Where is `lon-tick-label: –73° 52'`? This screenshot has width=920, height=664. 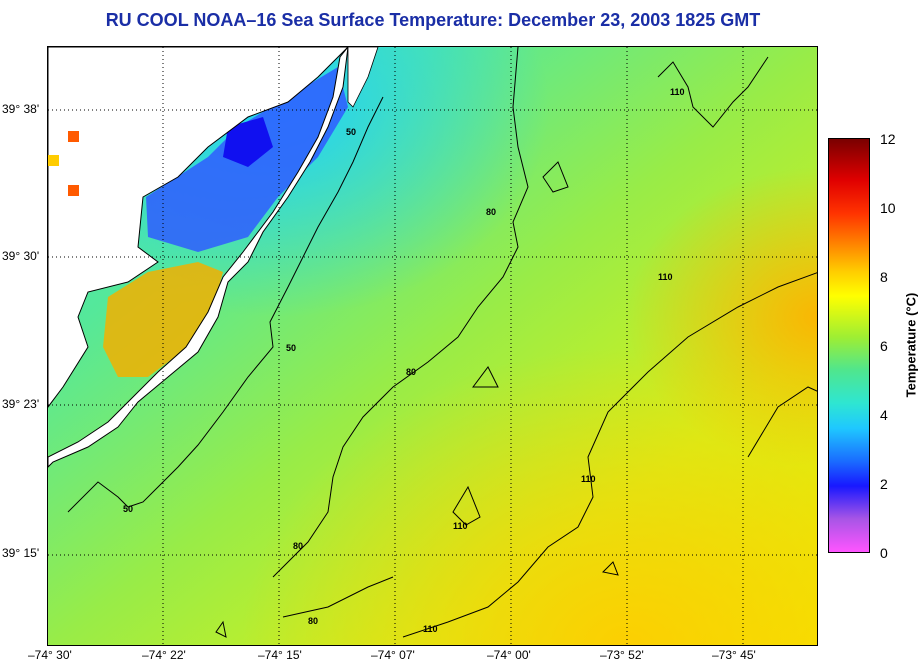
lon-tick-label: –73° 52' is located at coordinates (622, 655).